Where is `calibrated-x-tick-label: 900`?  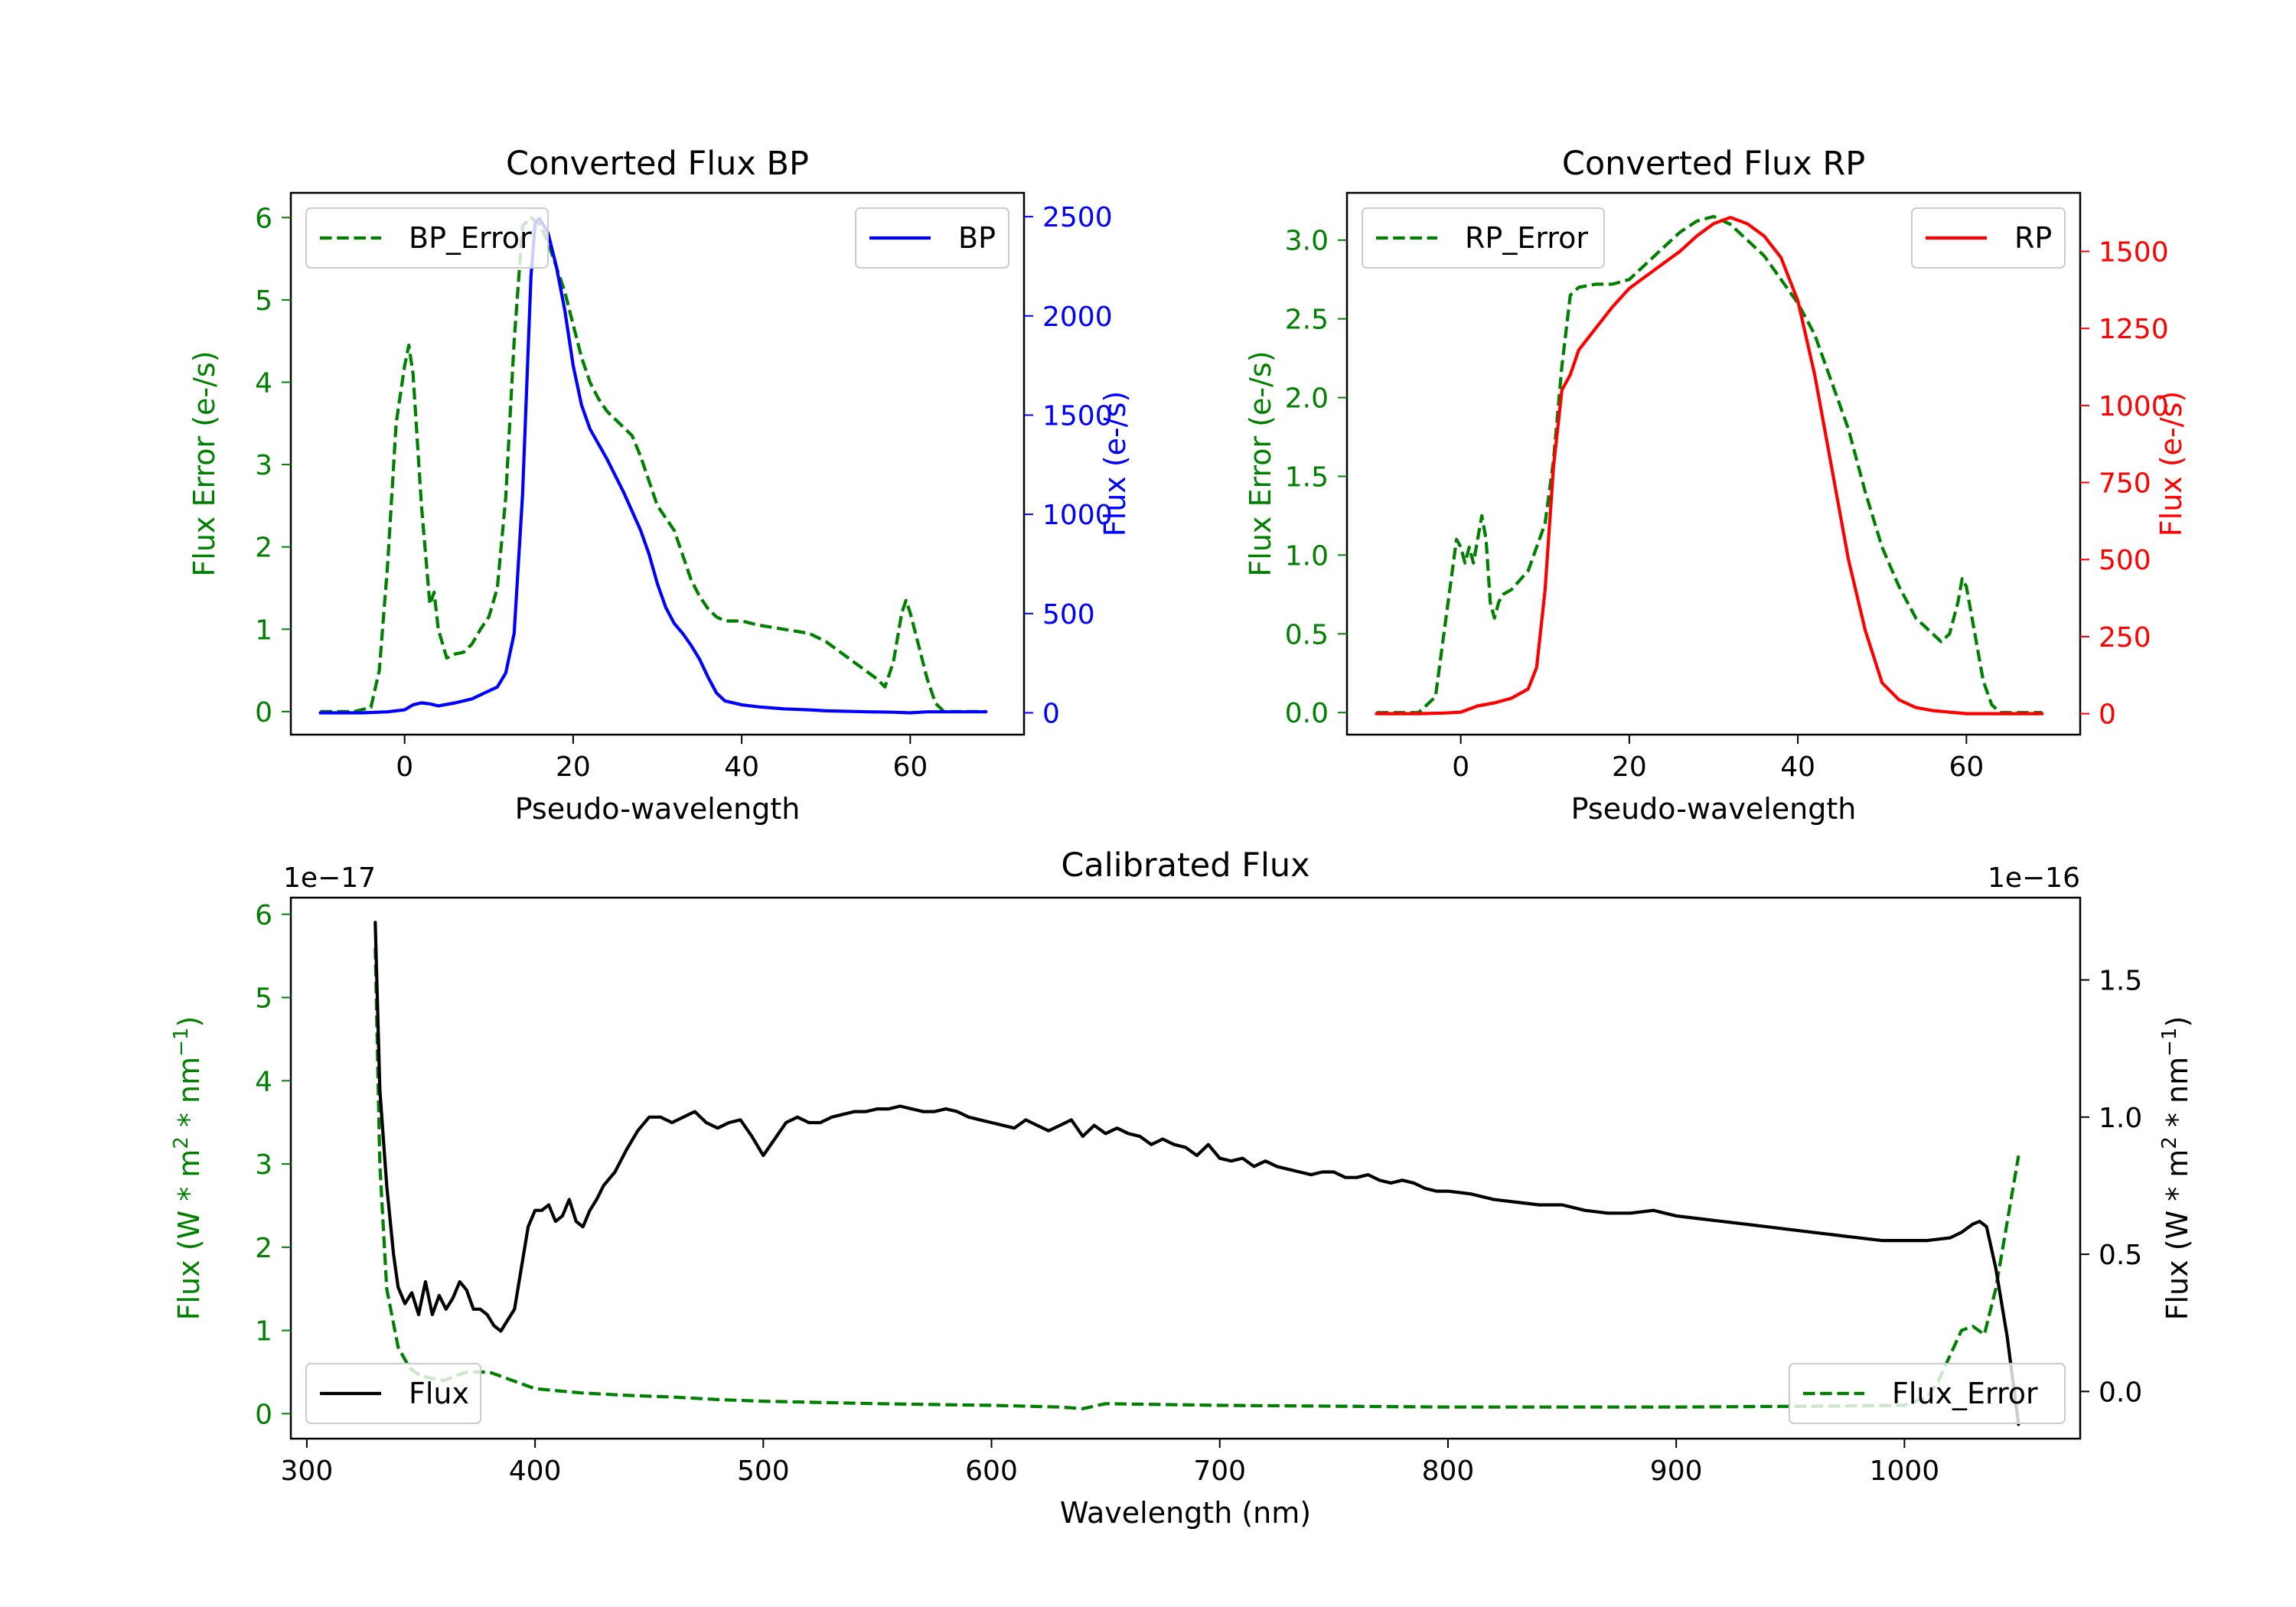 calibrated-x-tick-label: 900 is located at coordinates (1676, 1471).